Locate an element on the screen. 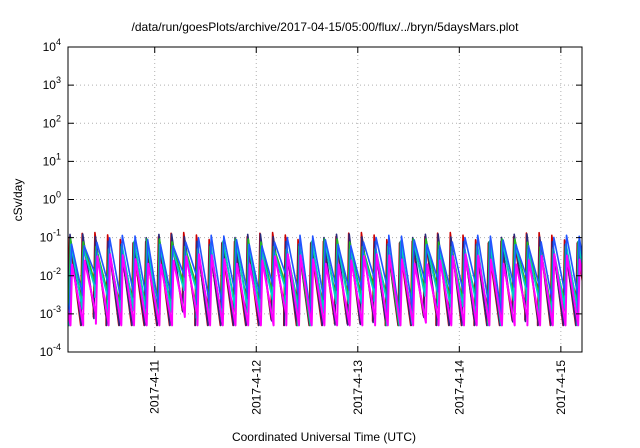 The image size is (640, 448). y-tick-label: 10⁻² is located at coordinates (50, 274).